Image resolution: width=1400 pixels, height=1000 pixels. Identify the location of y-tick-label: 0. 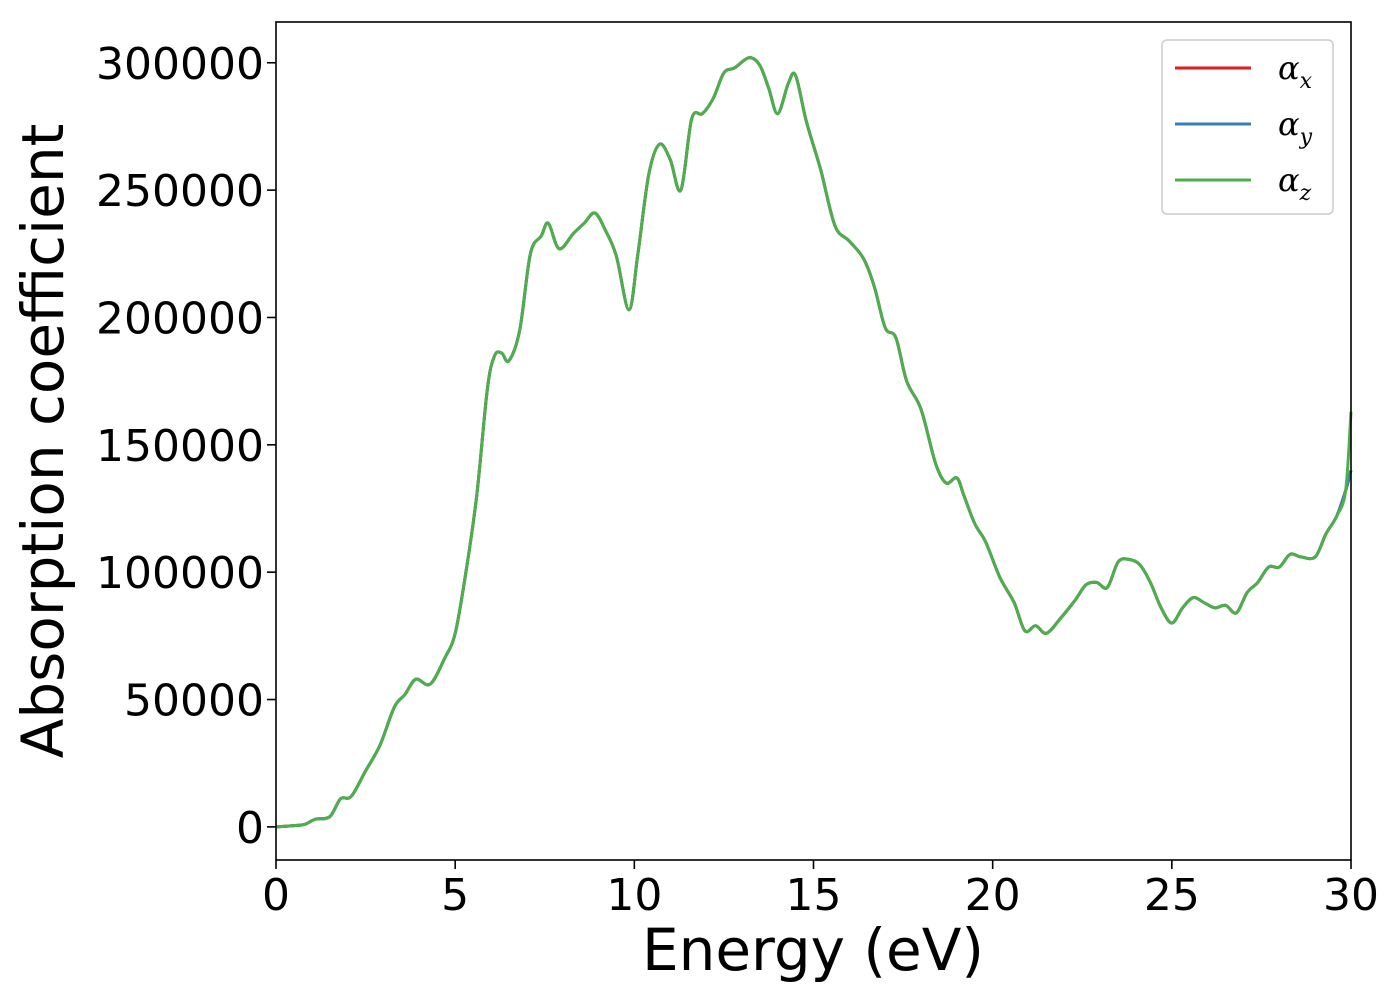
(250, 828).